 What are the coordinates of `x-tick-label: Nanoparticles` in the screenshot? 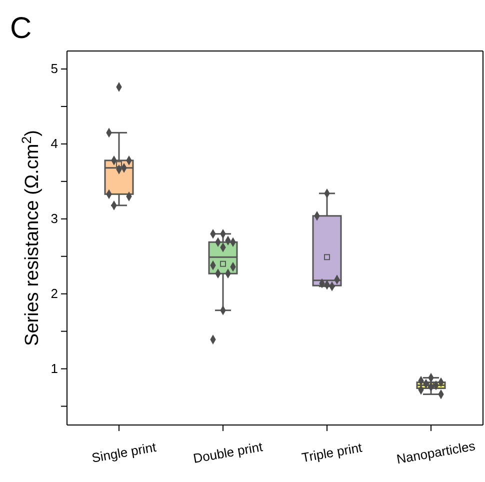 It's located at (436, 452).